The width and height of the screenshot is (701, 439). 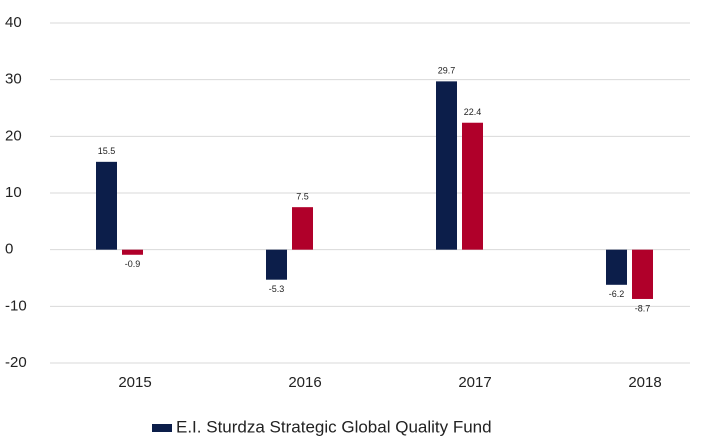 I want to click on value-label: -0.9, so click(x=133, y=264).